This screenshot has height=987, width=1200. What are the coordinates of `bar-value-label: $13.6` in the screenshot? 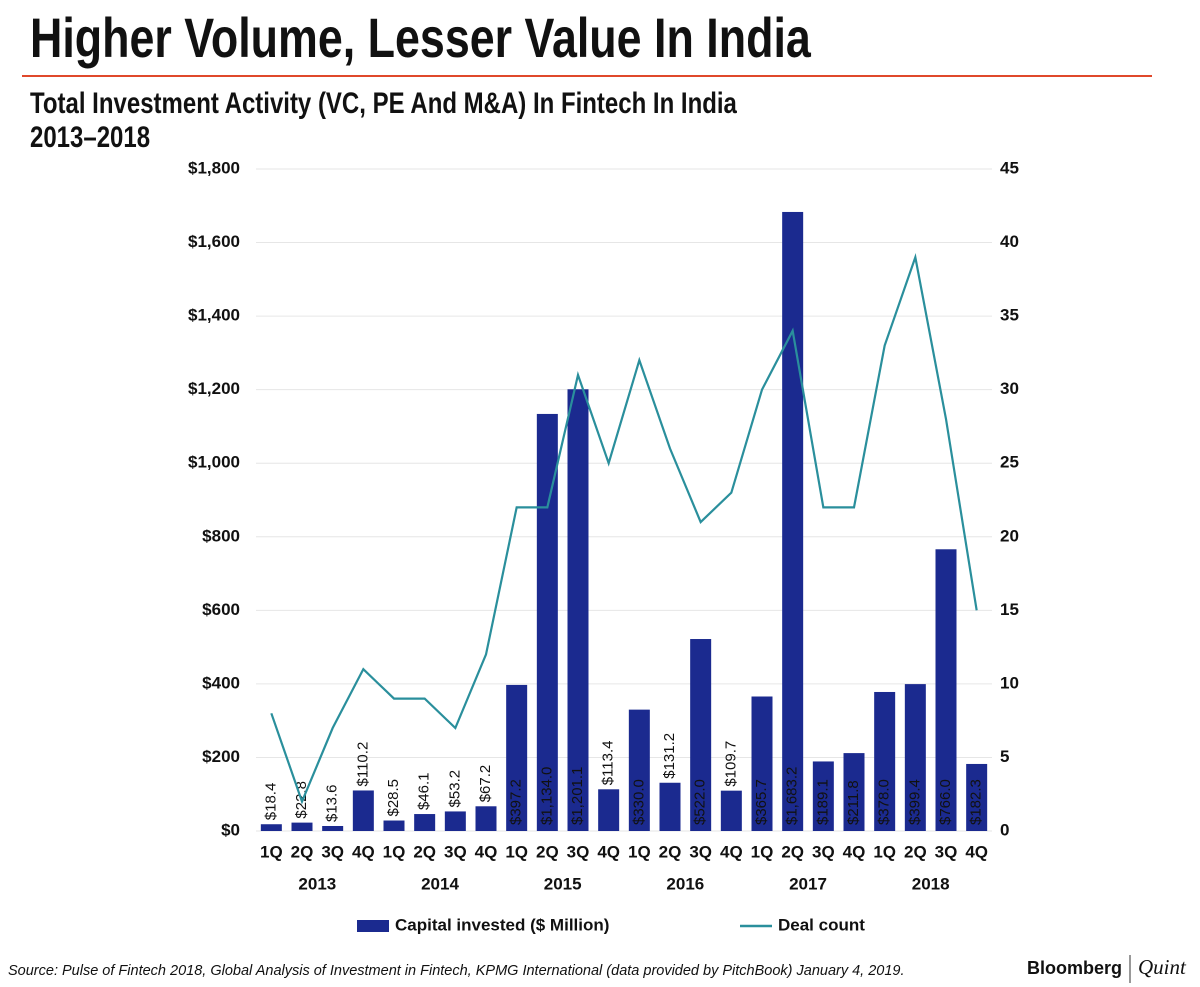 It's located at (332, 803).